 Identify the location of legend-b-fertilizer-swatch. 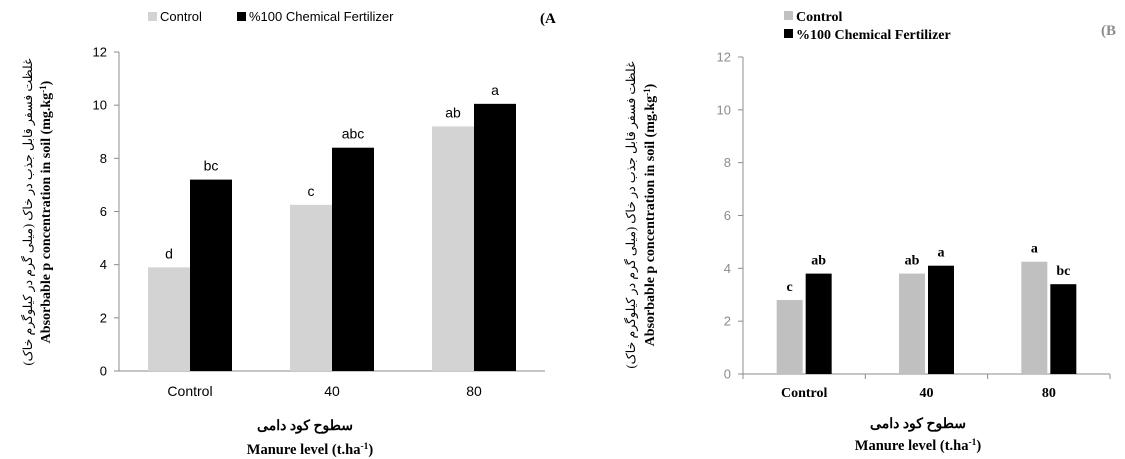
(788, 33).